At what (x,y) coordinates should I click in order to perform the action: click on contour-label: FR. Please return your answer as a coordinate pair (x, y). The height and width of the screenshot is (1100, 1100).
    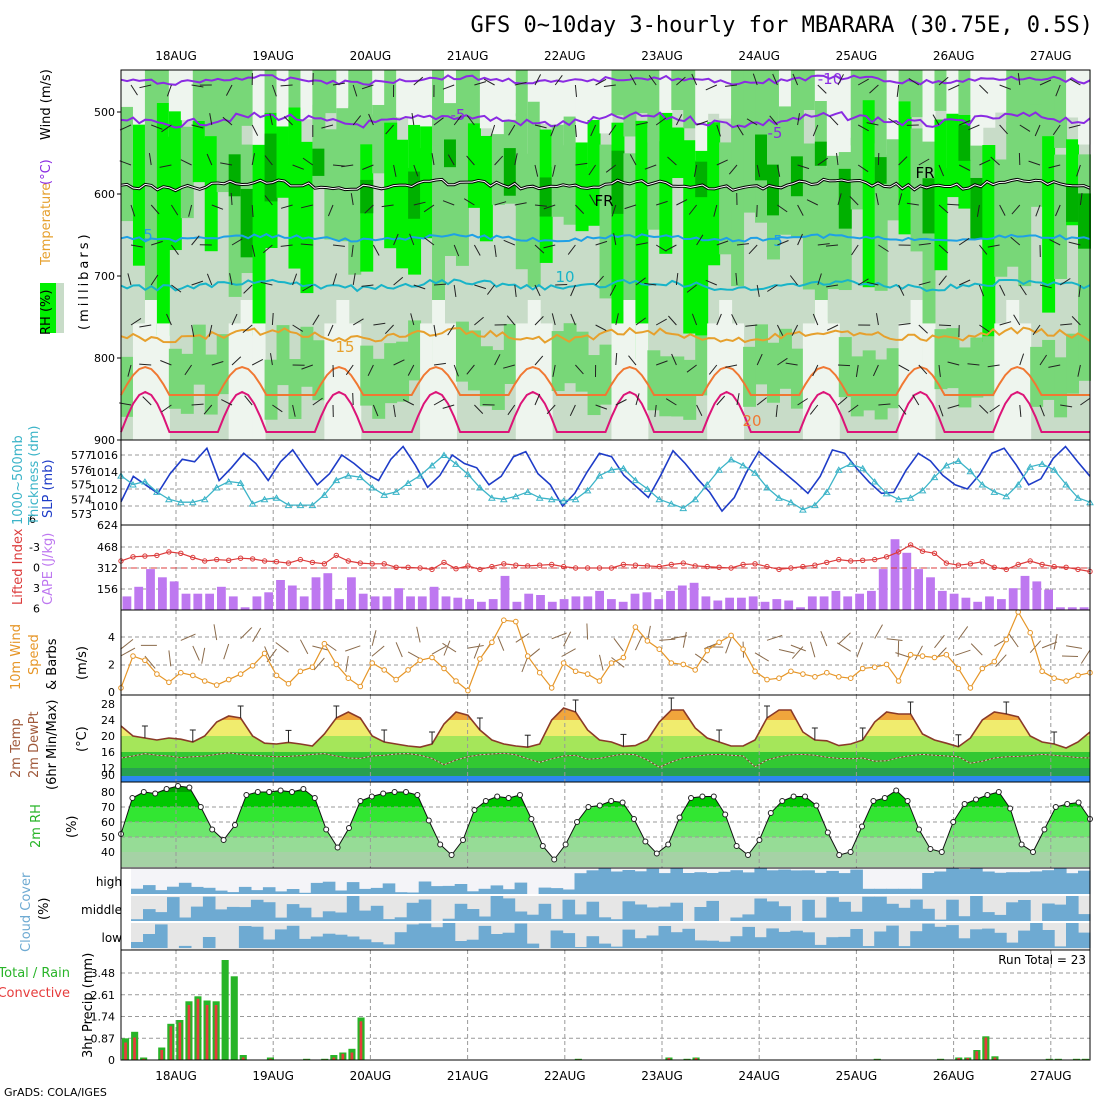
    Looking at the image, I should click on (924, 173).